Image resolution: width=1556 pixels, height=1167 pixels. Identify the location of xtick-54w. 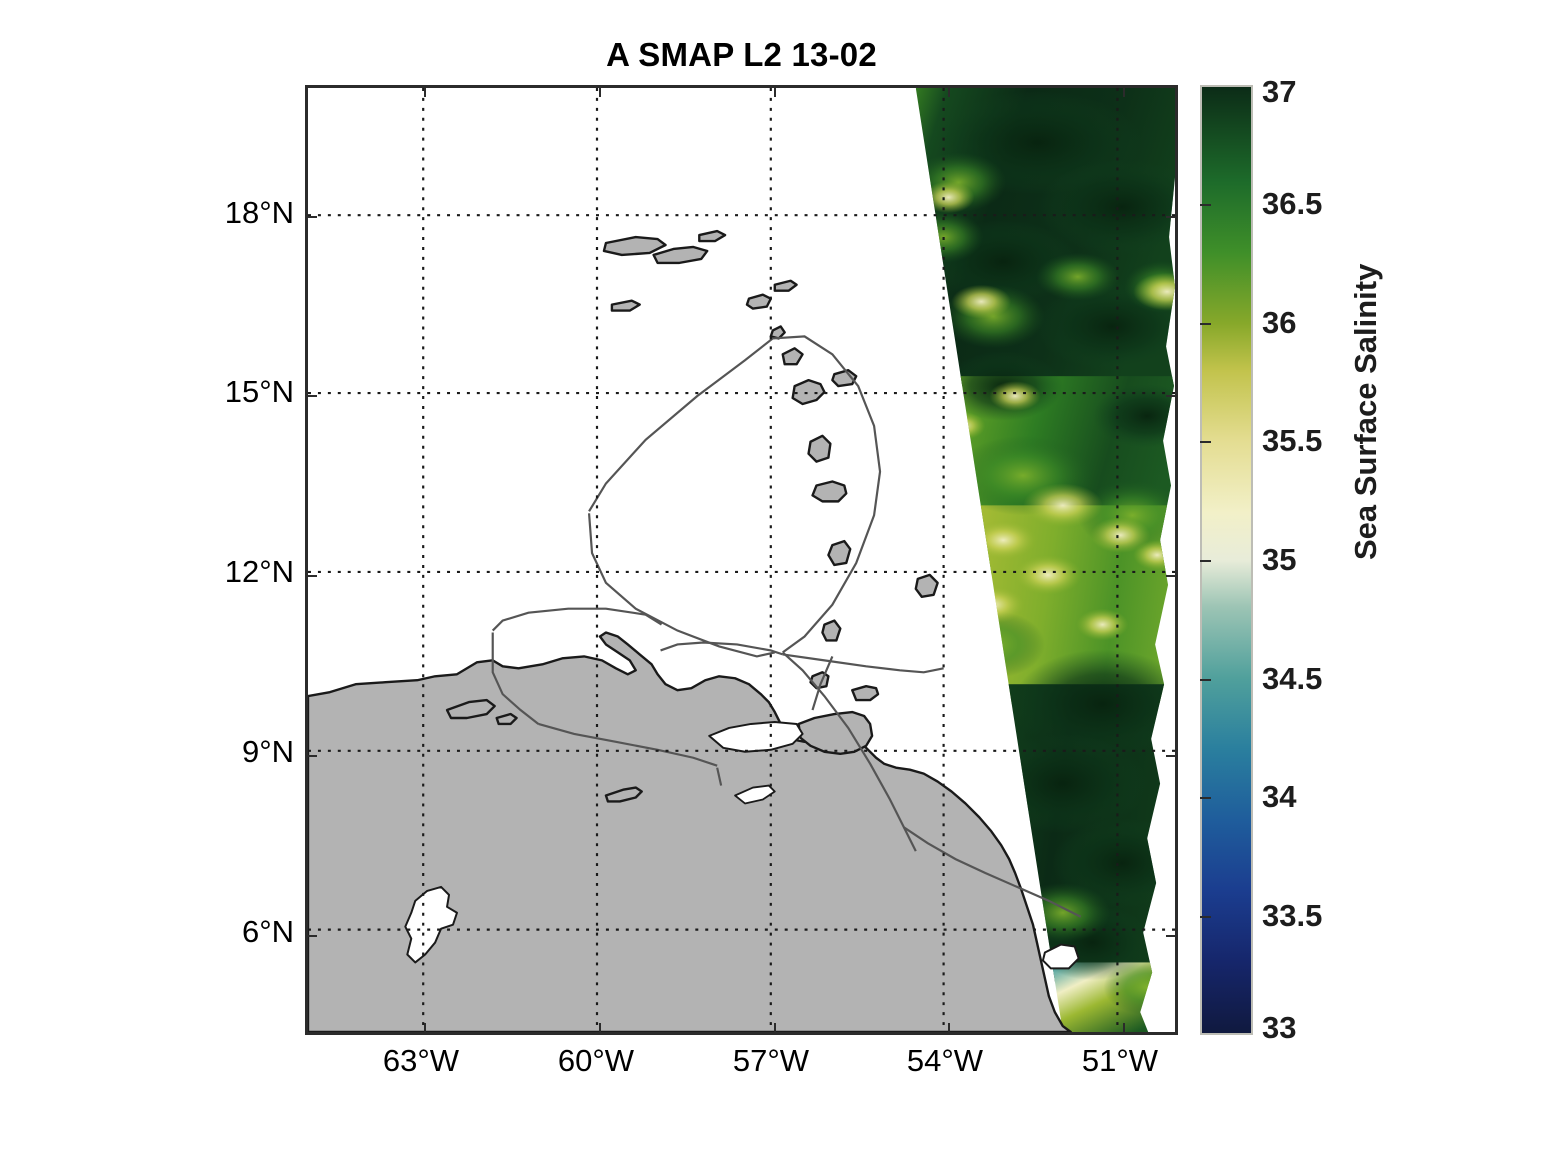
(949, 1027).